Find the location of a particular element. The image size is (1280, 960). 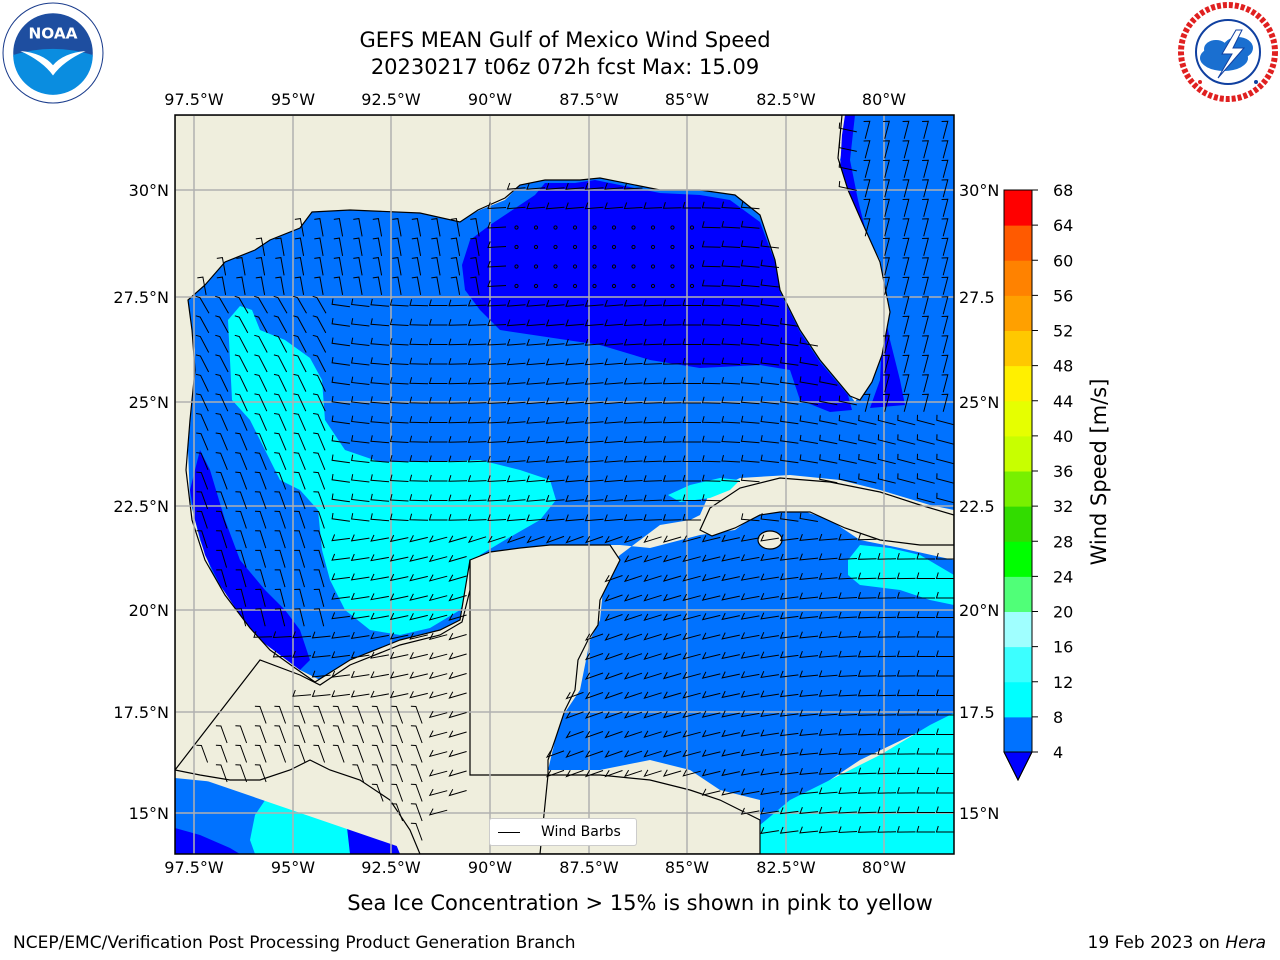

colorbar-tick-label: 52 is located at coordinates (1063, 331).